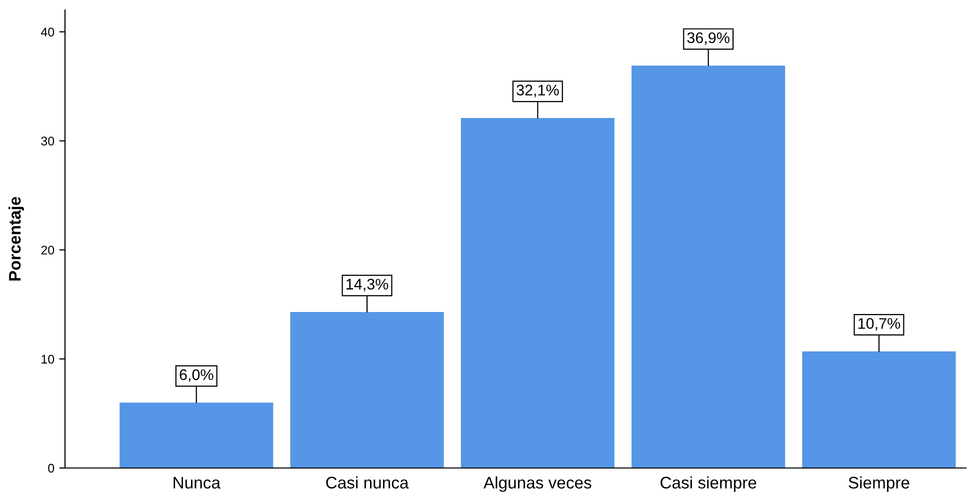 This screenshot has height=499, width=968. I want to click on y-tick-label: 20, so click(47, 250).